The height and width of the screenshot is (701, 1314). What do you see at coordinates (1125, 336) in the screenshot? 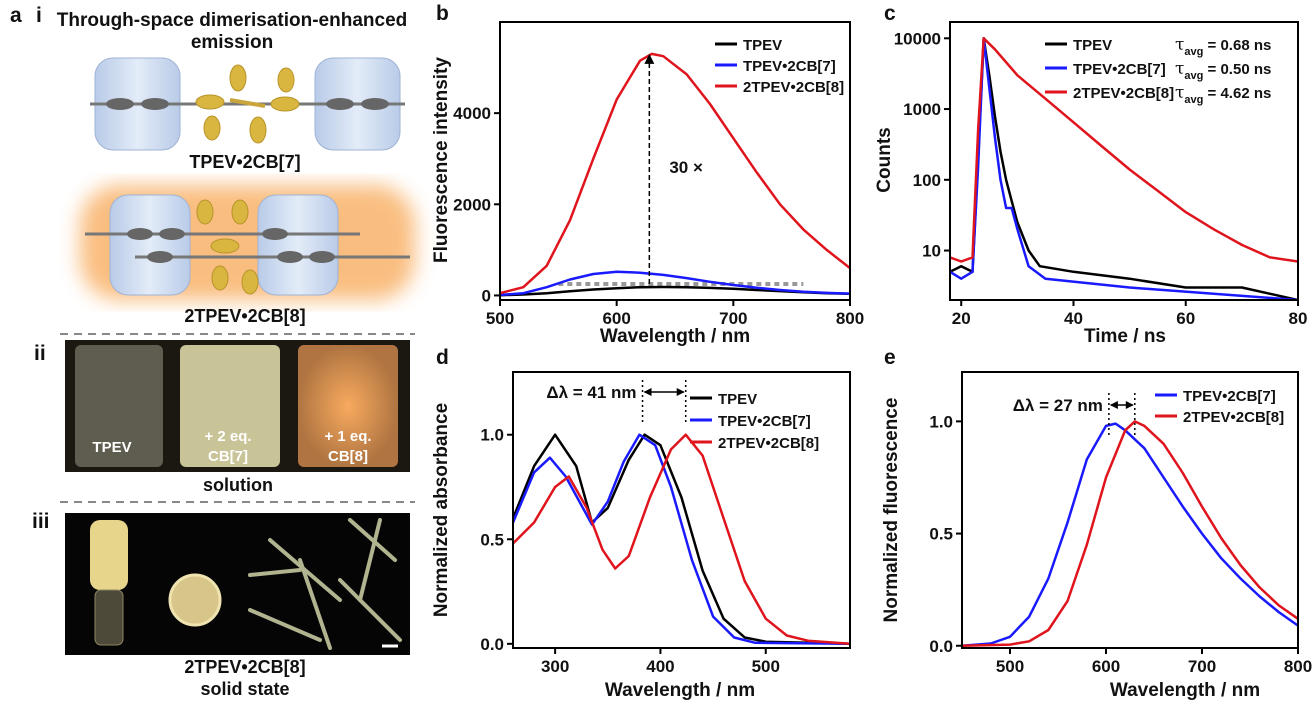
I see `x-axis-label: Time / ns` at bounding box center [1125, 336].